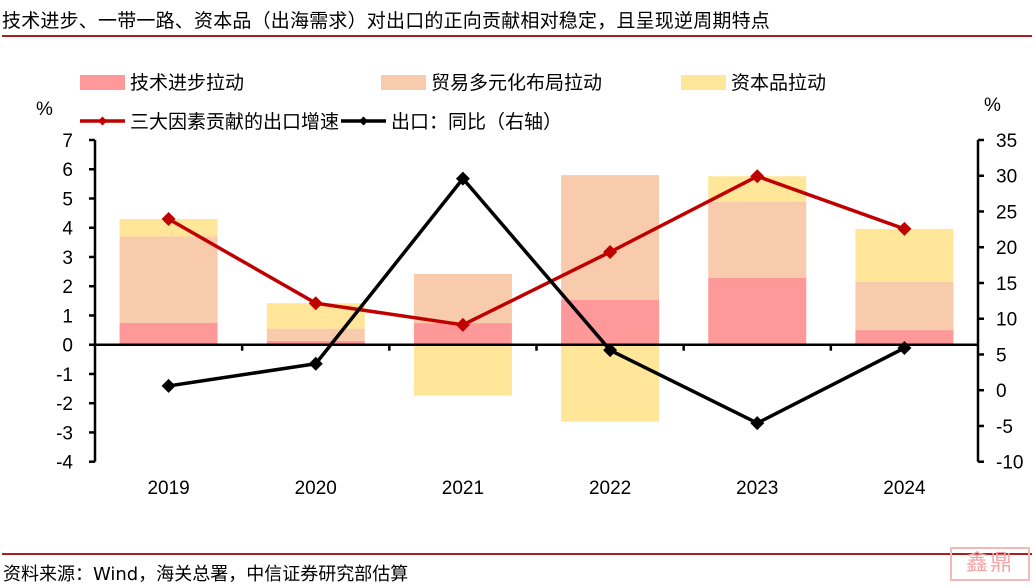 The height and width of the screenshot is (588, 1034). I want to click on x-tick-label: 2024, so click(904, 488).